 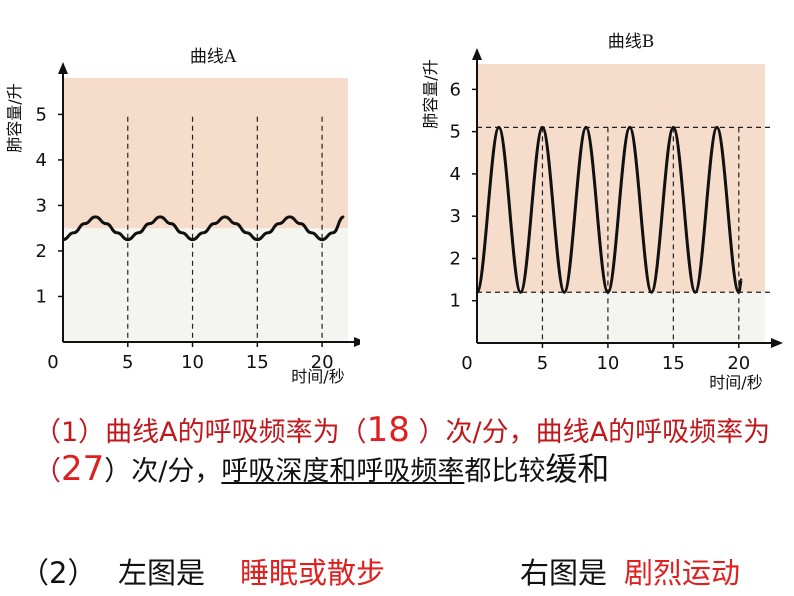 What do you see at coordinates (388, 430) in the screenshot?
I see `q1-answer-1: 18` at bounding box center [388, 430].